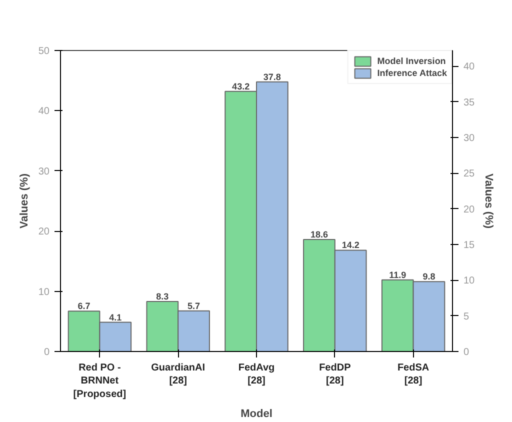 The height and width of the screenshot is (422, 512). Describe the element at coordinates (115, 317) in the screenshot. I see `data-label: 4.1` at that location.